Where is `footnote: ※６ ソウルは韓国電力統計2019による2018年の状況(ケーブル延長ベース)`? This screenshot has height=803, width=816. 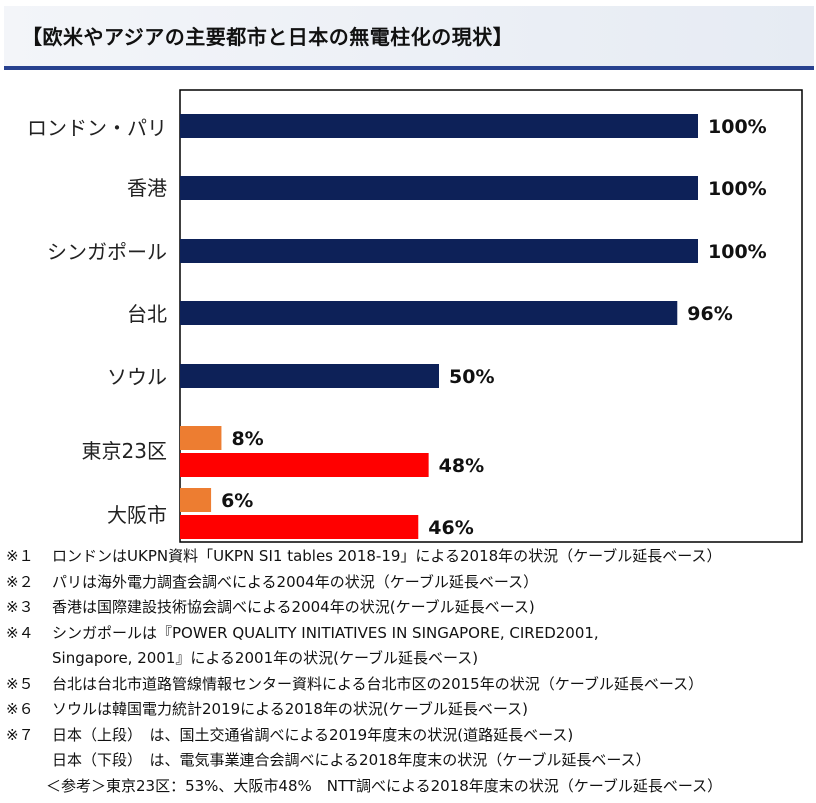
footnote: ※６ ソウルは韓国電力統計2019による2018年の状況(ケーブル延長ベース) is located at coordinates (410, 710).